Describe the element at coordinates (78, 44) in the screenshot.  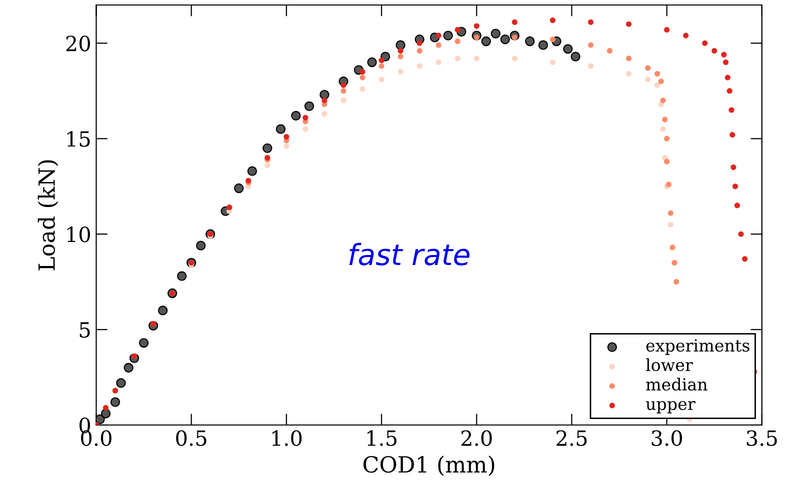
I see `y-tick-label: 20` at that location.